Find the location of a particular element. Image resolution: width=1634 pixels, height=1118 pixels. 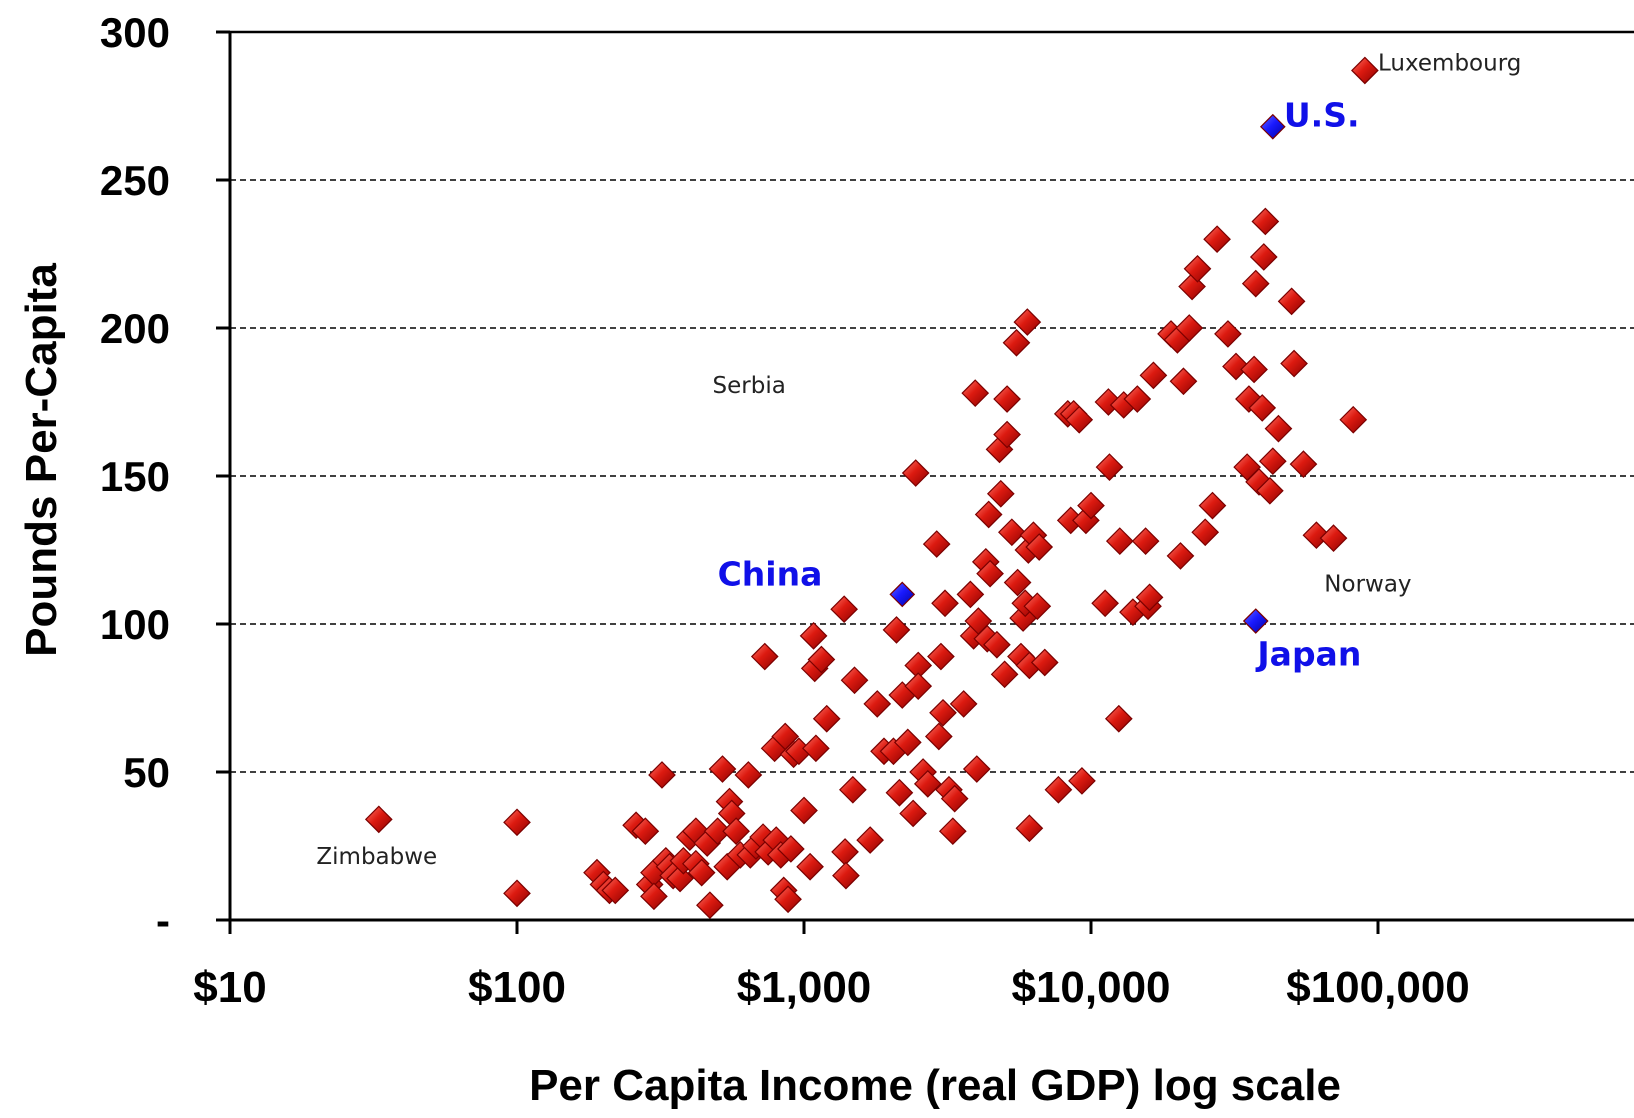

y-tick-label: 250 is located at coordinates (135, 180).